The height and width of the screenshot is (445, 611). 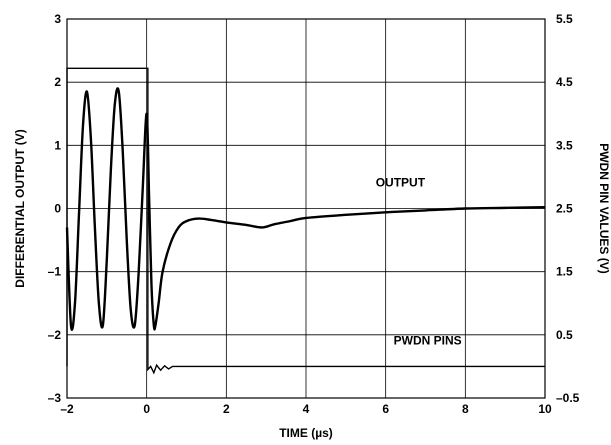 I want to click on x-tick-label: –2, so click(x=67, y=409).